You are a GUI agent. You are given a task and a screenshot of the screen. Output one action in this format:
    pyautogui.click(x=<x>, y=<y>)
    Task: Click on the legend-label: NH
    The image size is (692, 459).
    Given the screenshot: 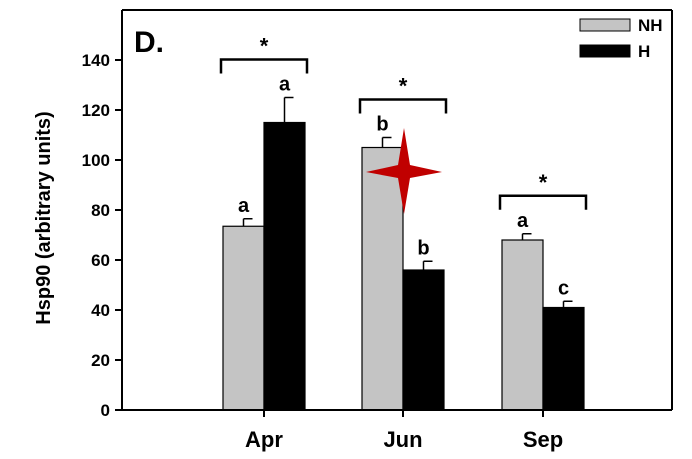 What is the action you would take?
    pyautogui.click(x=650, y=25)
    